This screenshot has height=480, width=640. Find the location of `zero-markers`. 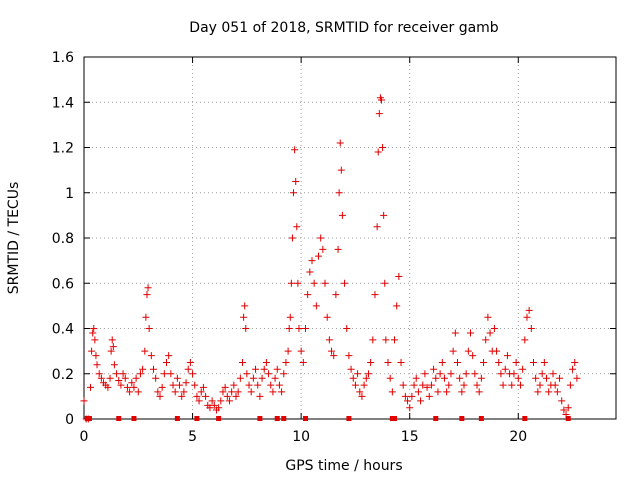

zero-markers is located at coordinates (327, 418).